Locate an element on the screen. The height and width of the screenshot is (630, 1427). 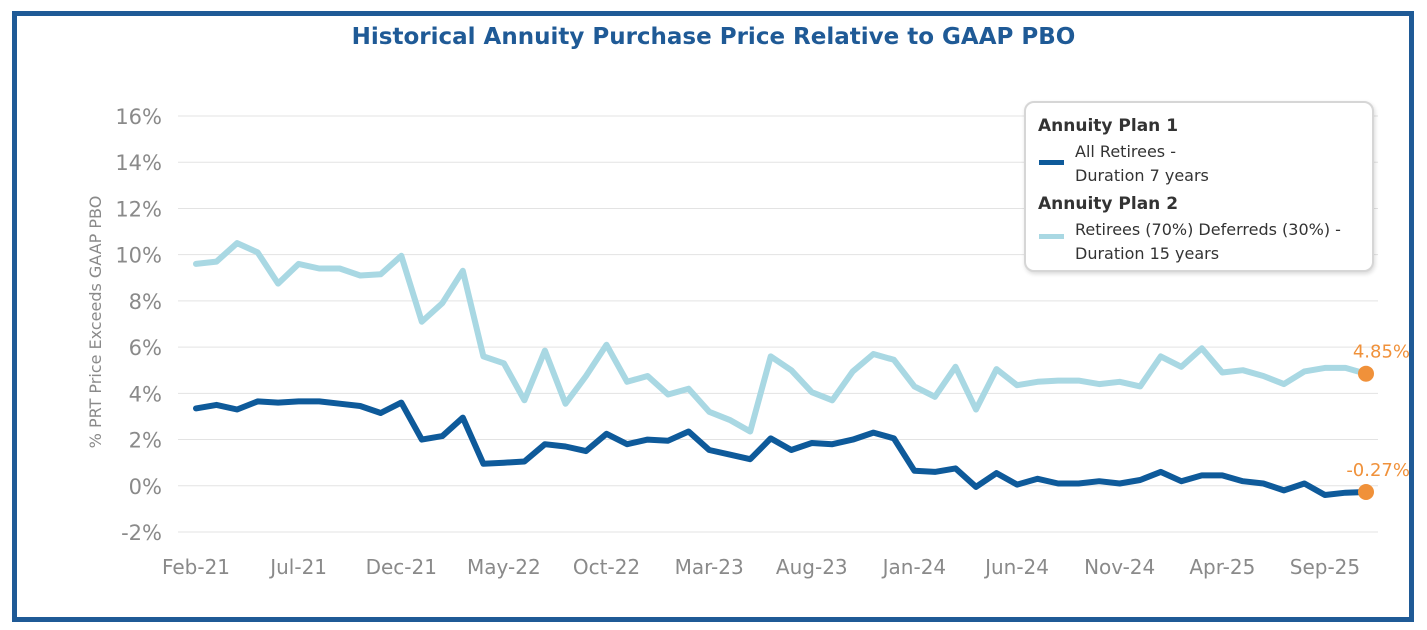
x-tick-label: Mar-23 is located at coordinates (709, 567).